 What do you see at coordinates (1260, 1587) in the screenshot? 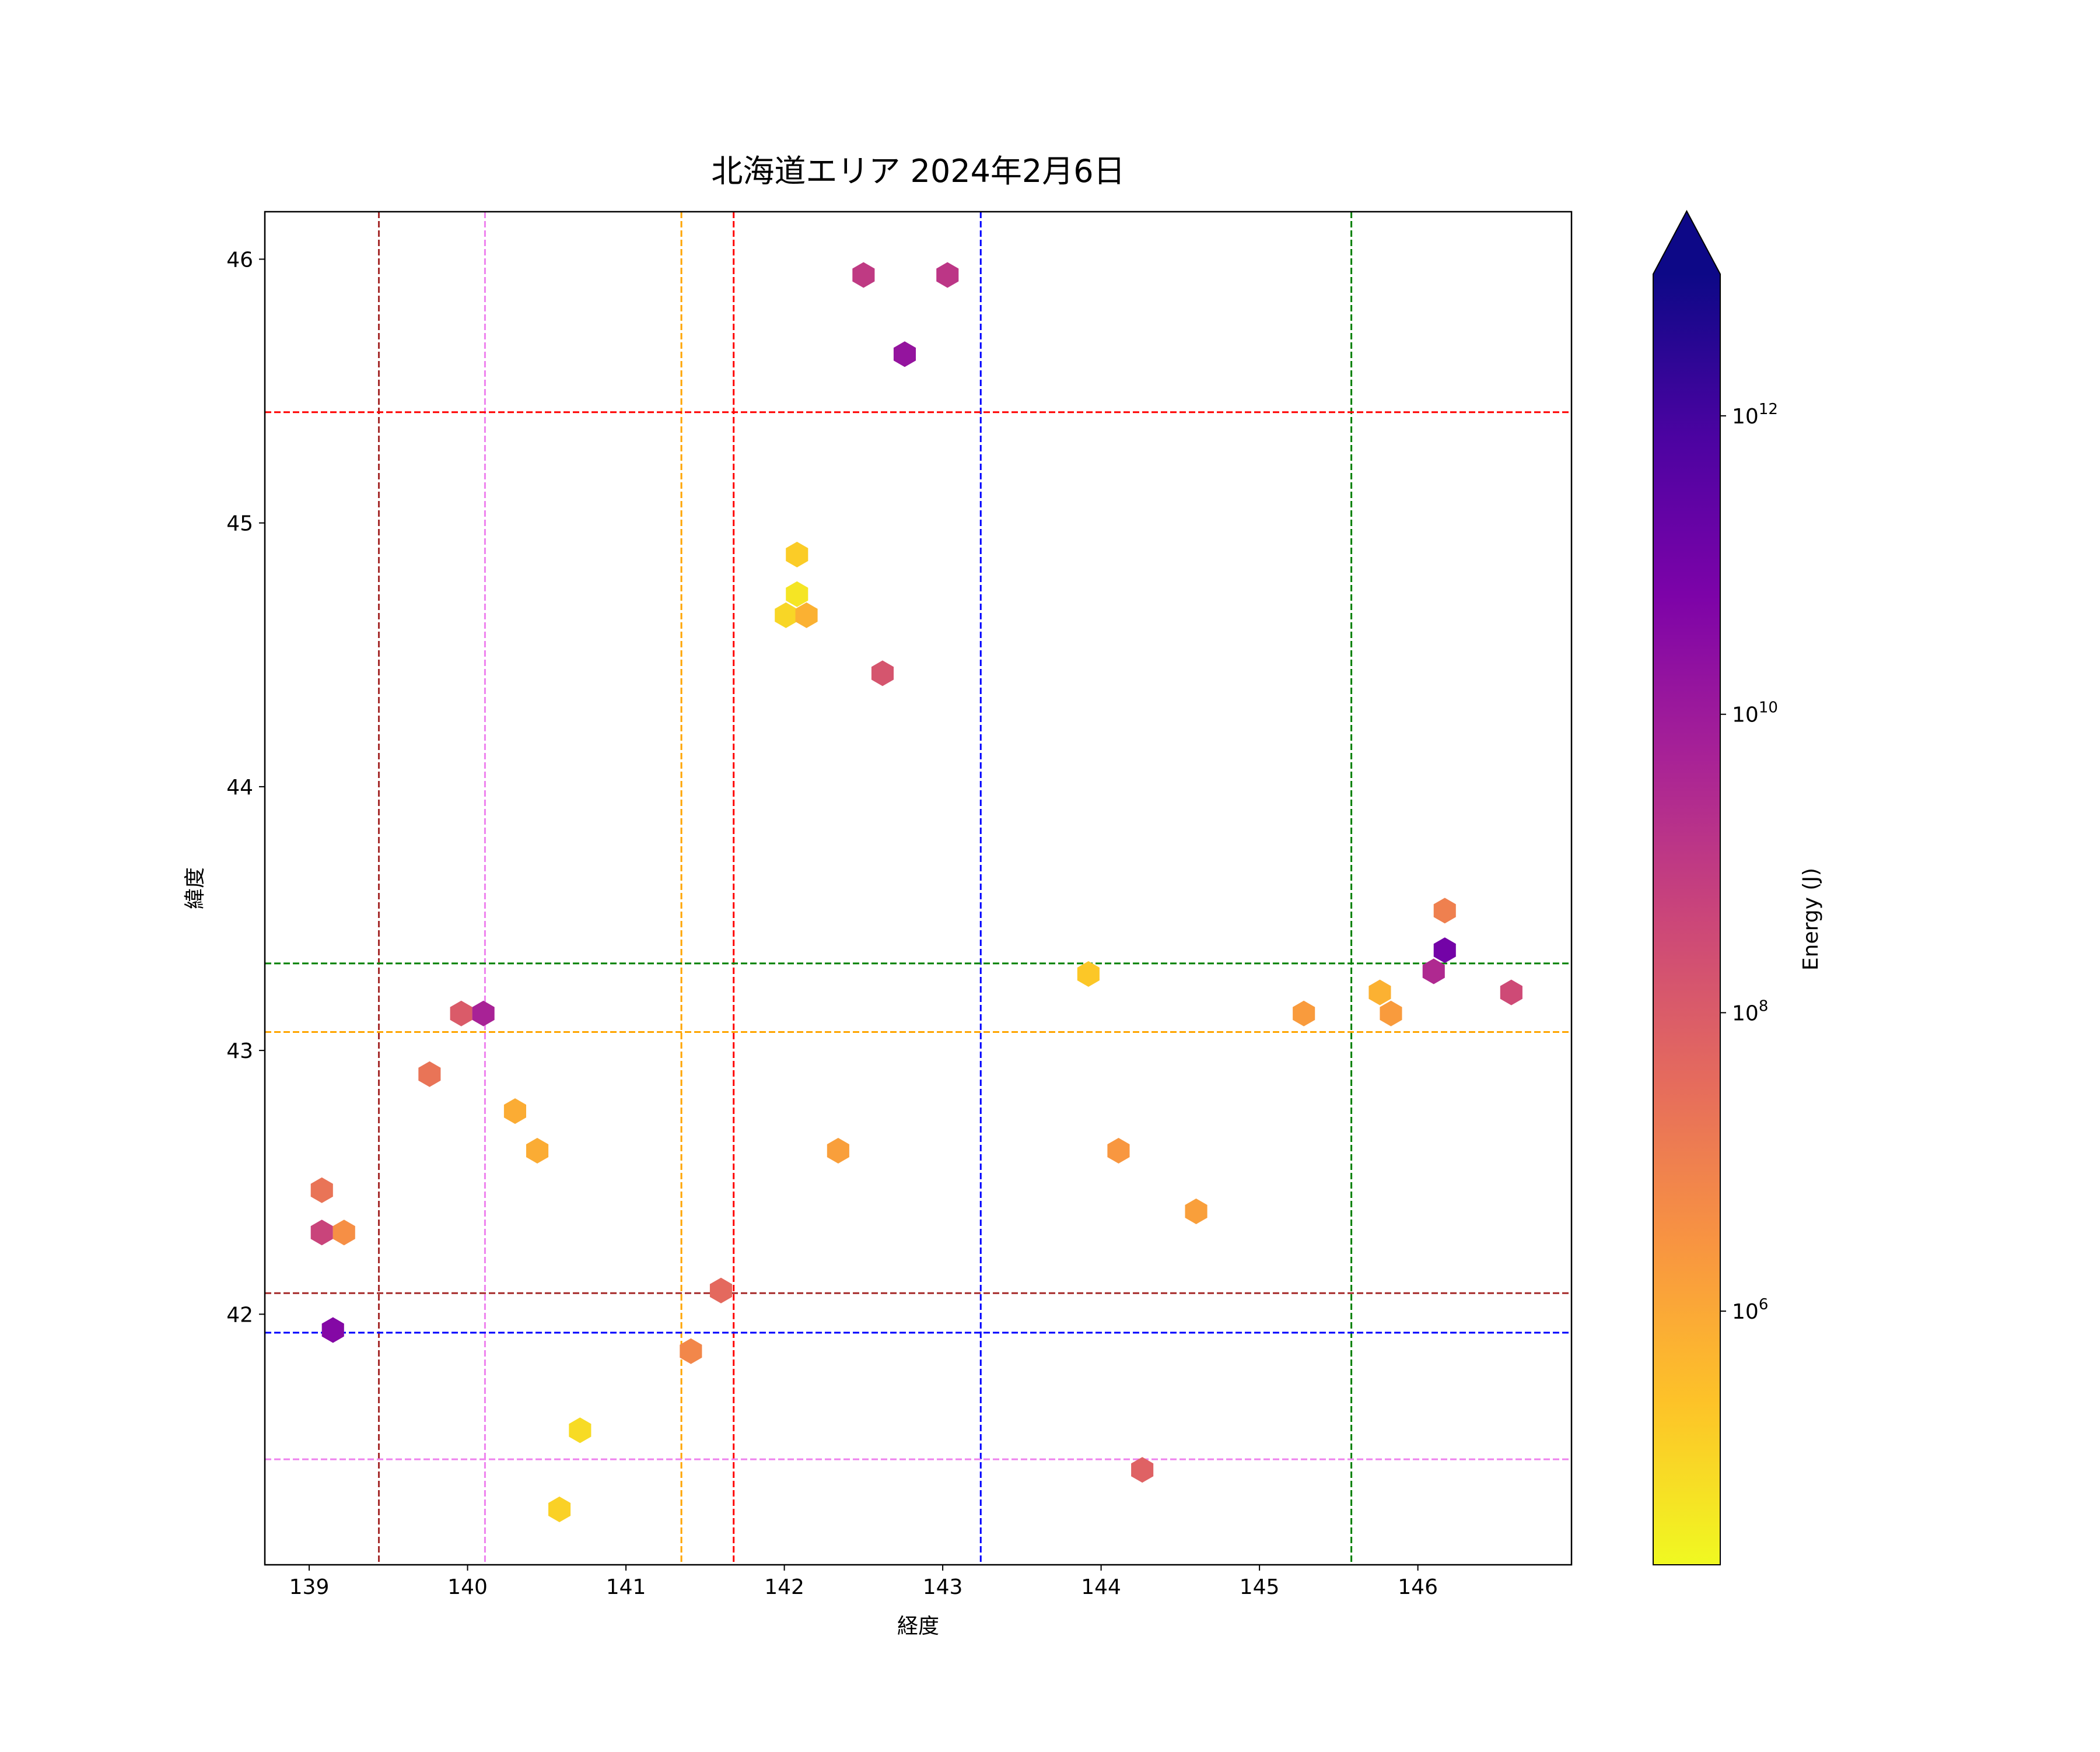
I see `x-tick-label: 145` at bounding box center [1260, 1587].